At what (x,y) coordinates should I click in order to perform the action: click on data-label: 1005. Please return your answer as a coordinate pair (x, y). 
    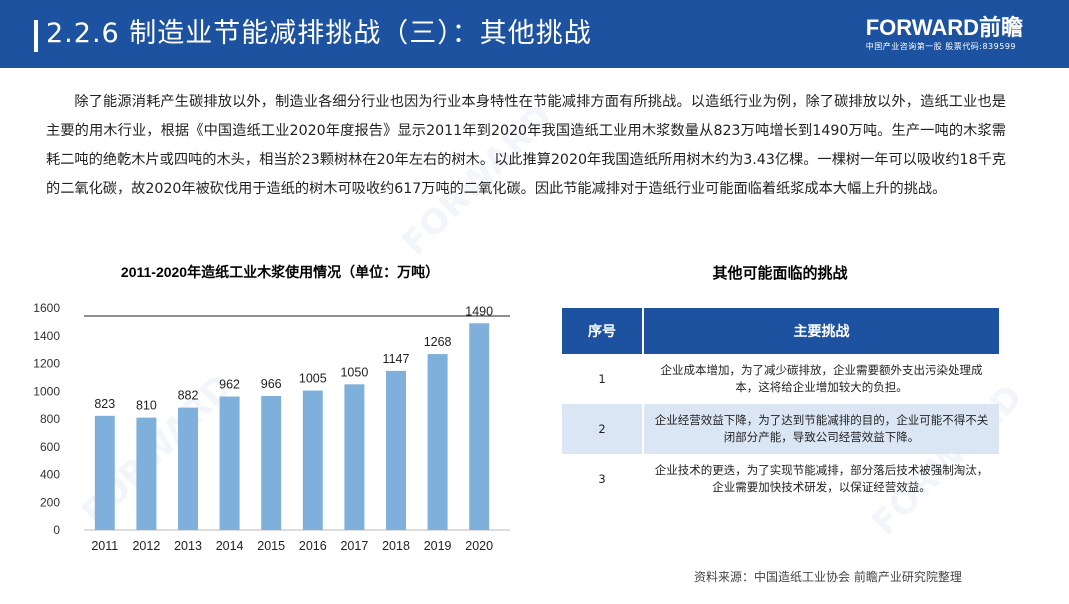
    Looking at the image, I should click on (313, 379).